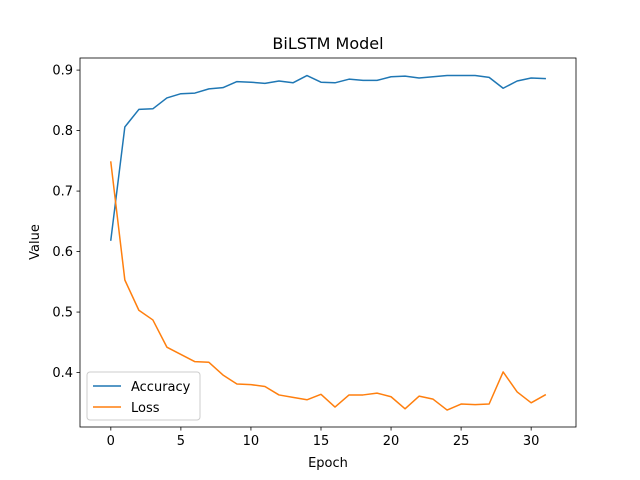 The image size is (640, 480). Describe the element at coordinates (66, 222) in the screenshot. I see `y-axis-ticks: 0.4 0.5 0.6 0.7 0.8 0.9` at that location.